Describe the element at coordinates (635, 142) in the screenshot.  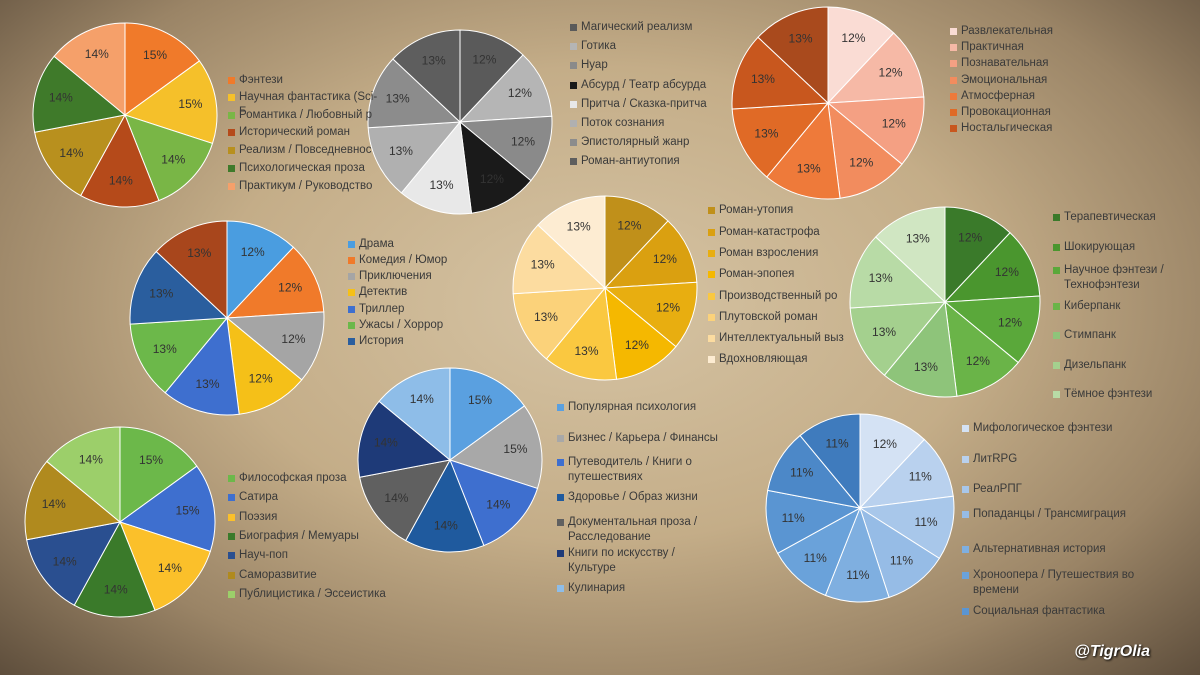
I see `legend-label: Эпистолярный жанр` at that location.